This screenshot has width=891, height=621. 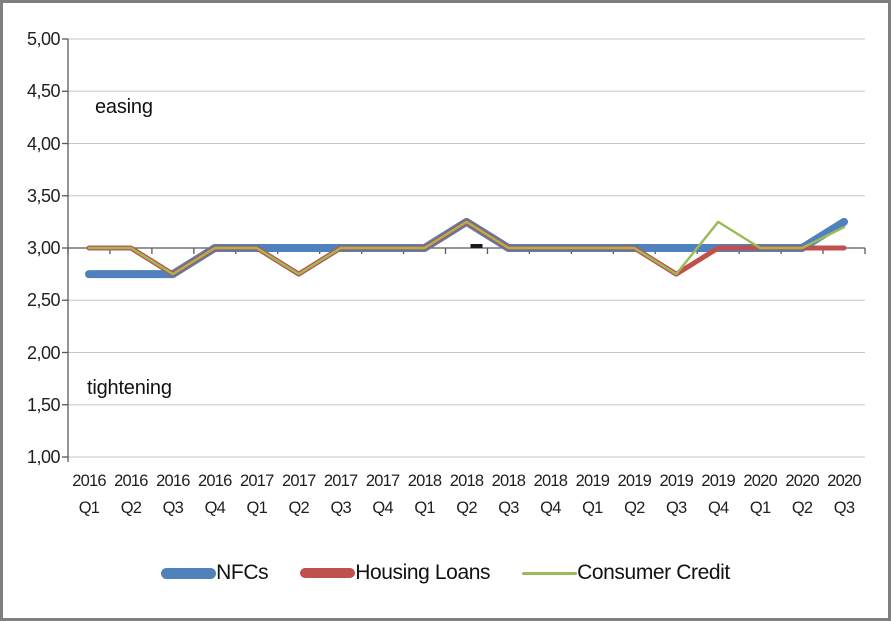 What do you see at coordinates (43, 248) in the screenshot?
I see `y-tick-label: 3,00` at bounding box center [43, 248].